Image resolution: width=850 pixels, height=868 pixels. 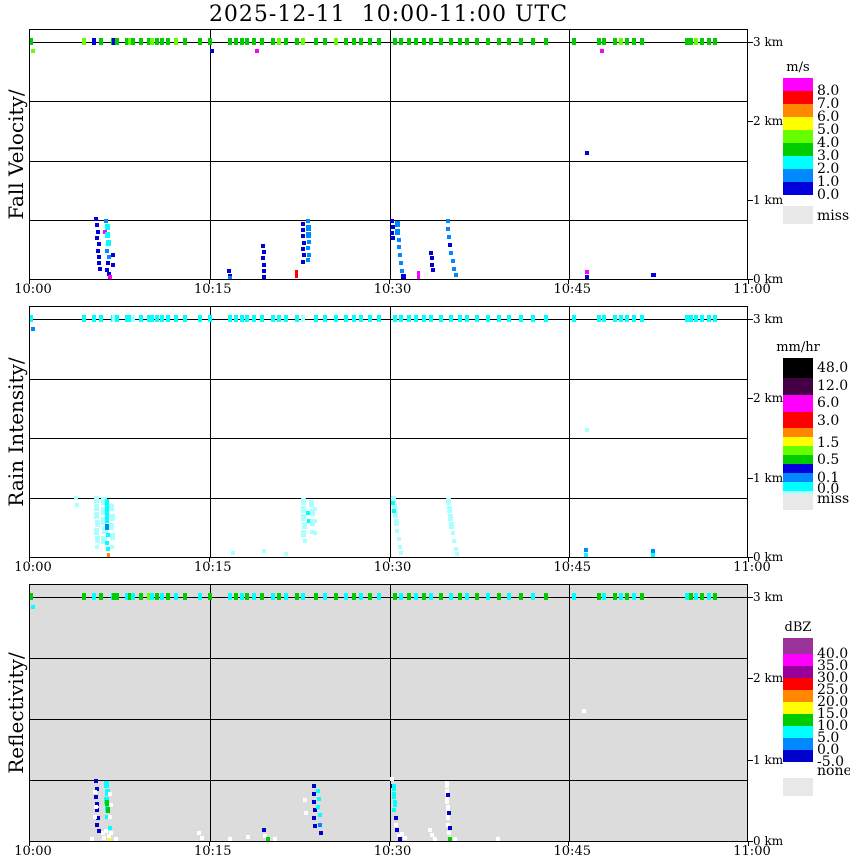 I want to click on colorbar-value-label: 30.0, so click(x=833, y=678).